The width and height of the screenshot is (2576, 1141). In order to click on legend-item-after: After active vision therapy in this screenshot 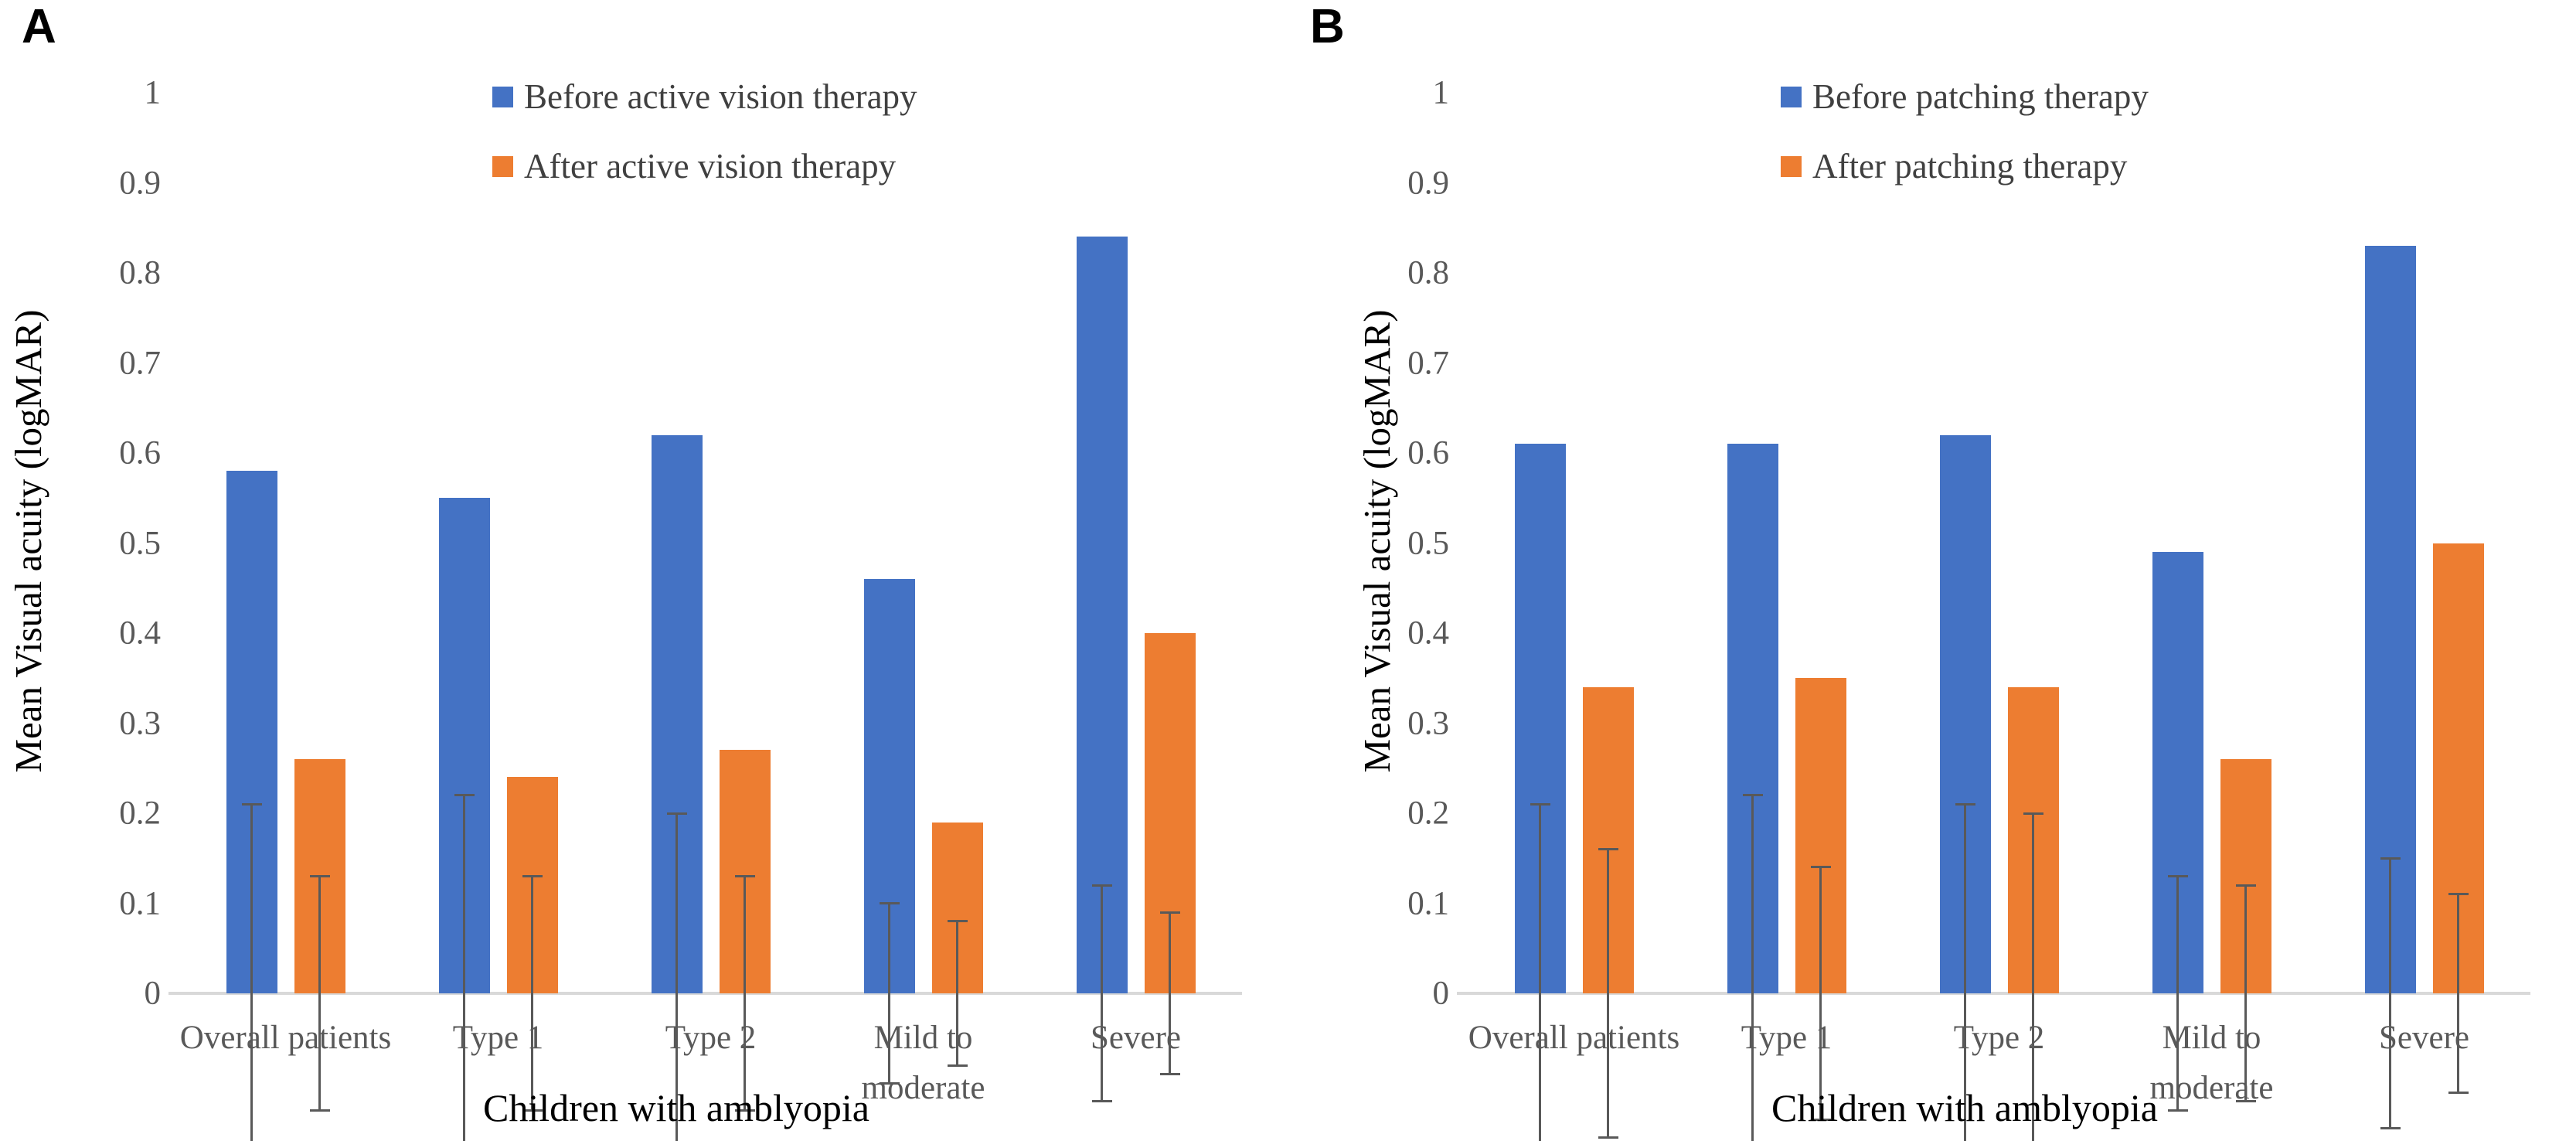, I will do `click(704, 166)`.